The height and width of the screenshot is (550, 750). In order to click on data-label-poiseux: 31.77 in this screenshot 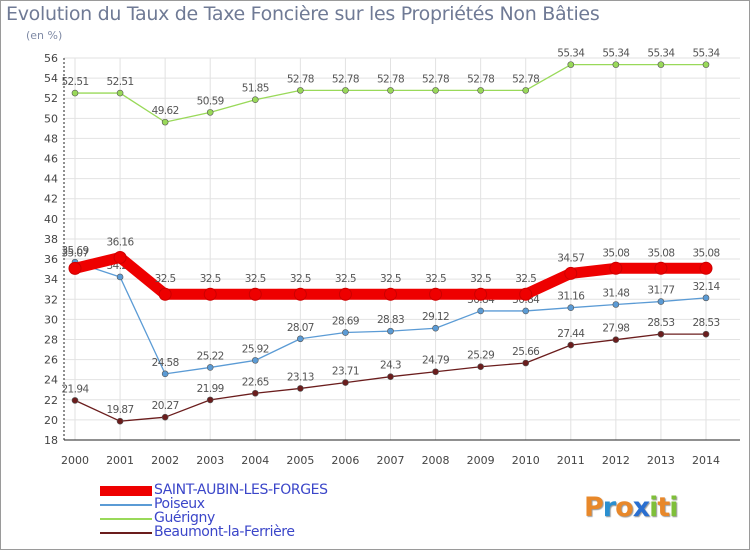, I will do `click(660, 291)`.